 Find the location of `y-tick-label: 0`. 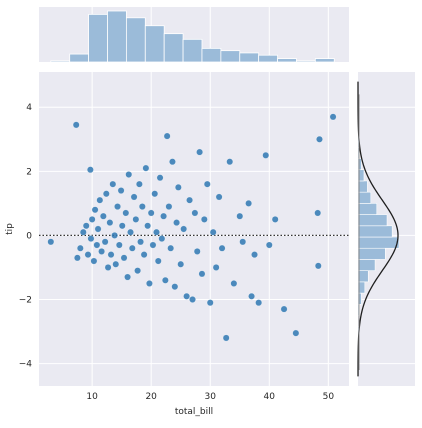

y-tick-label: 0 is located at coordinates (29, 236).